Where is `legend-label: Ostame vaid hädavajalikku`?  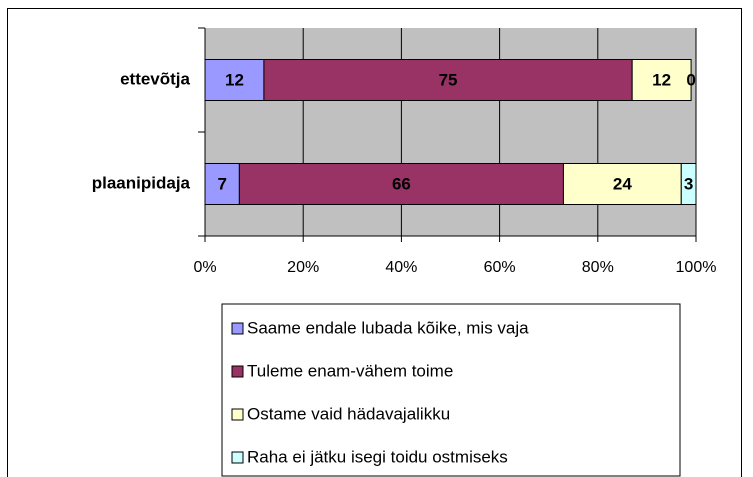
legend-label: Ostame vaid hädavajalikku is located at coordinates (348, 413).